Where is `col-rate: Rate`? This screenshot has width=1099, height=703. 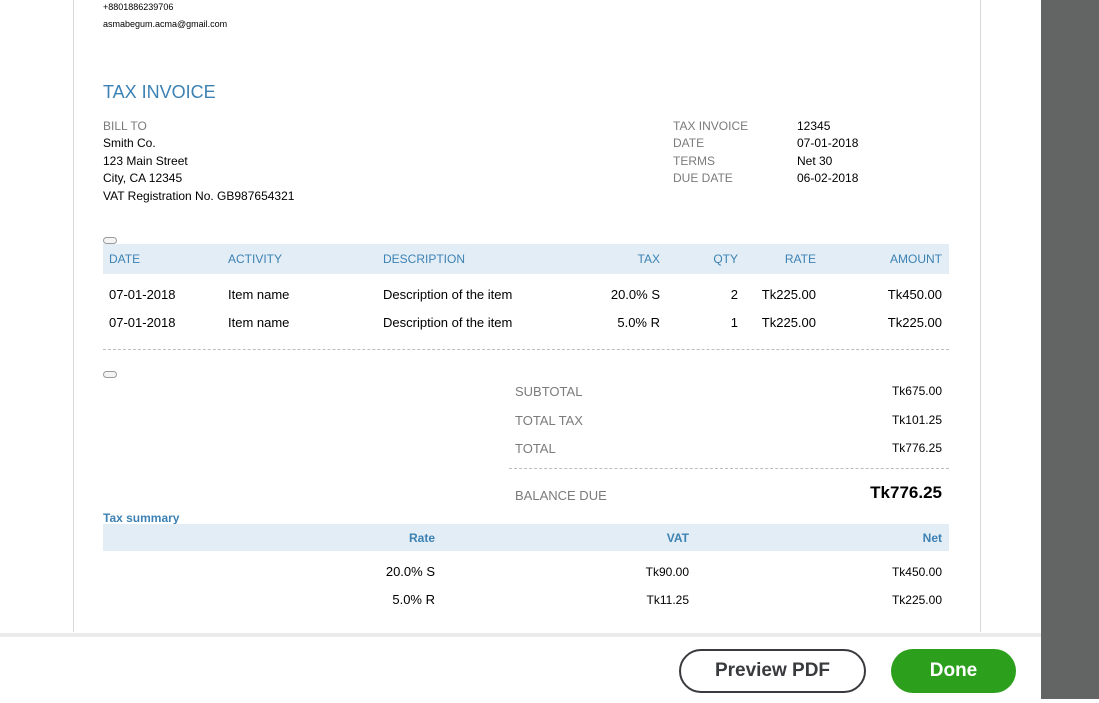 col-rate: Rate is located at coordinates (421, 538).